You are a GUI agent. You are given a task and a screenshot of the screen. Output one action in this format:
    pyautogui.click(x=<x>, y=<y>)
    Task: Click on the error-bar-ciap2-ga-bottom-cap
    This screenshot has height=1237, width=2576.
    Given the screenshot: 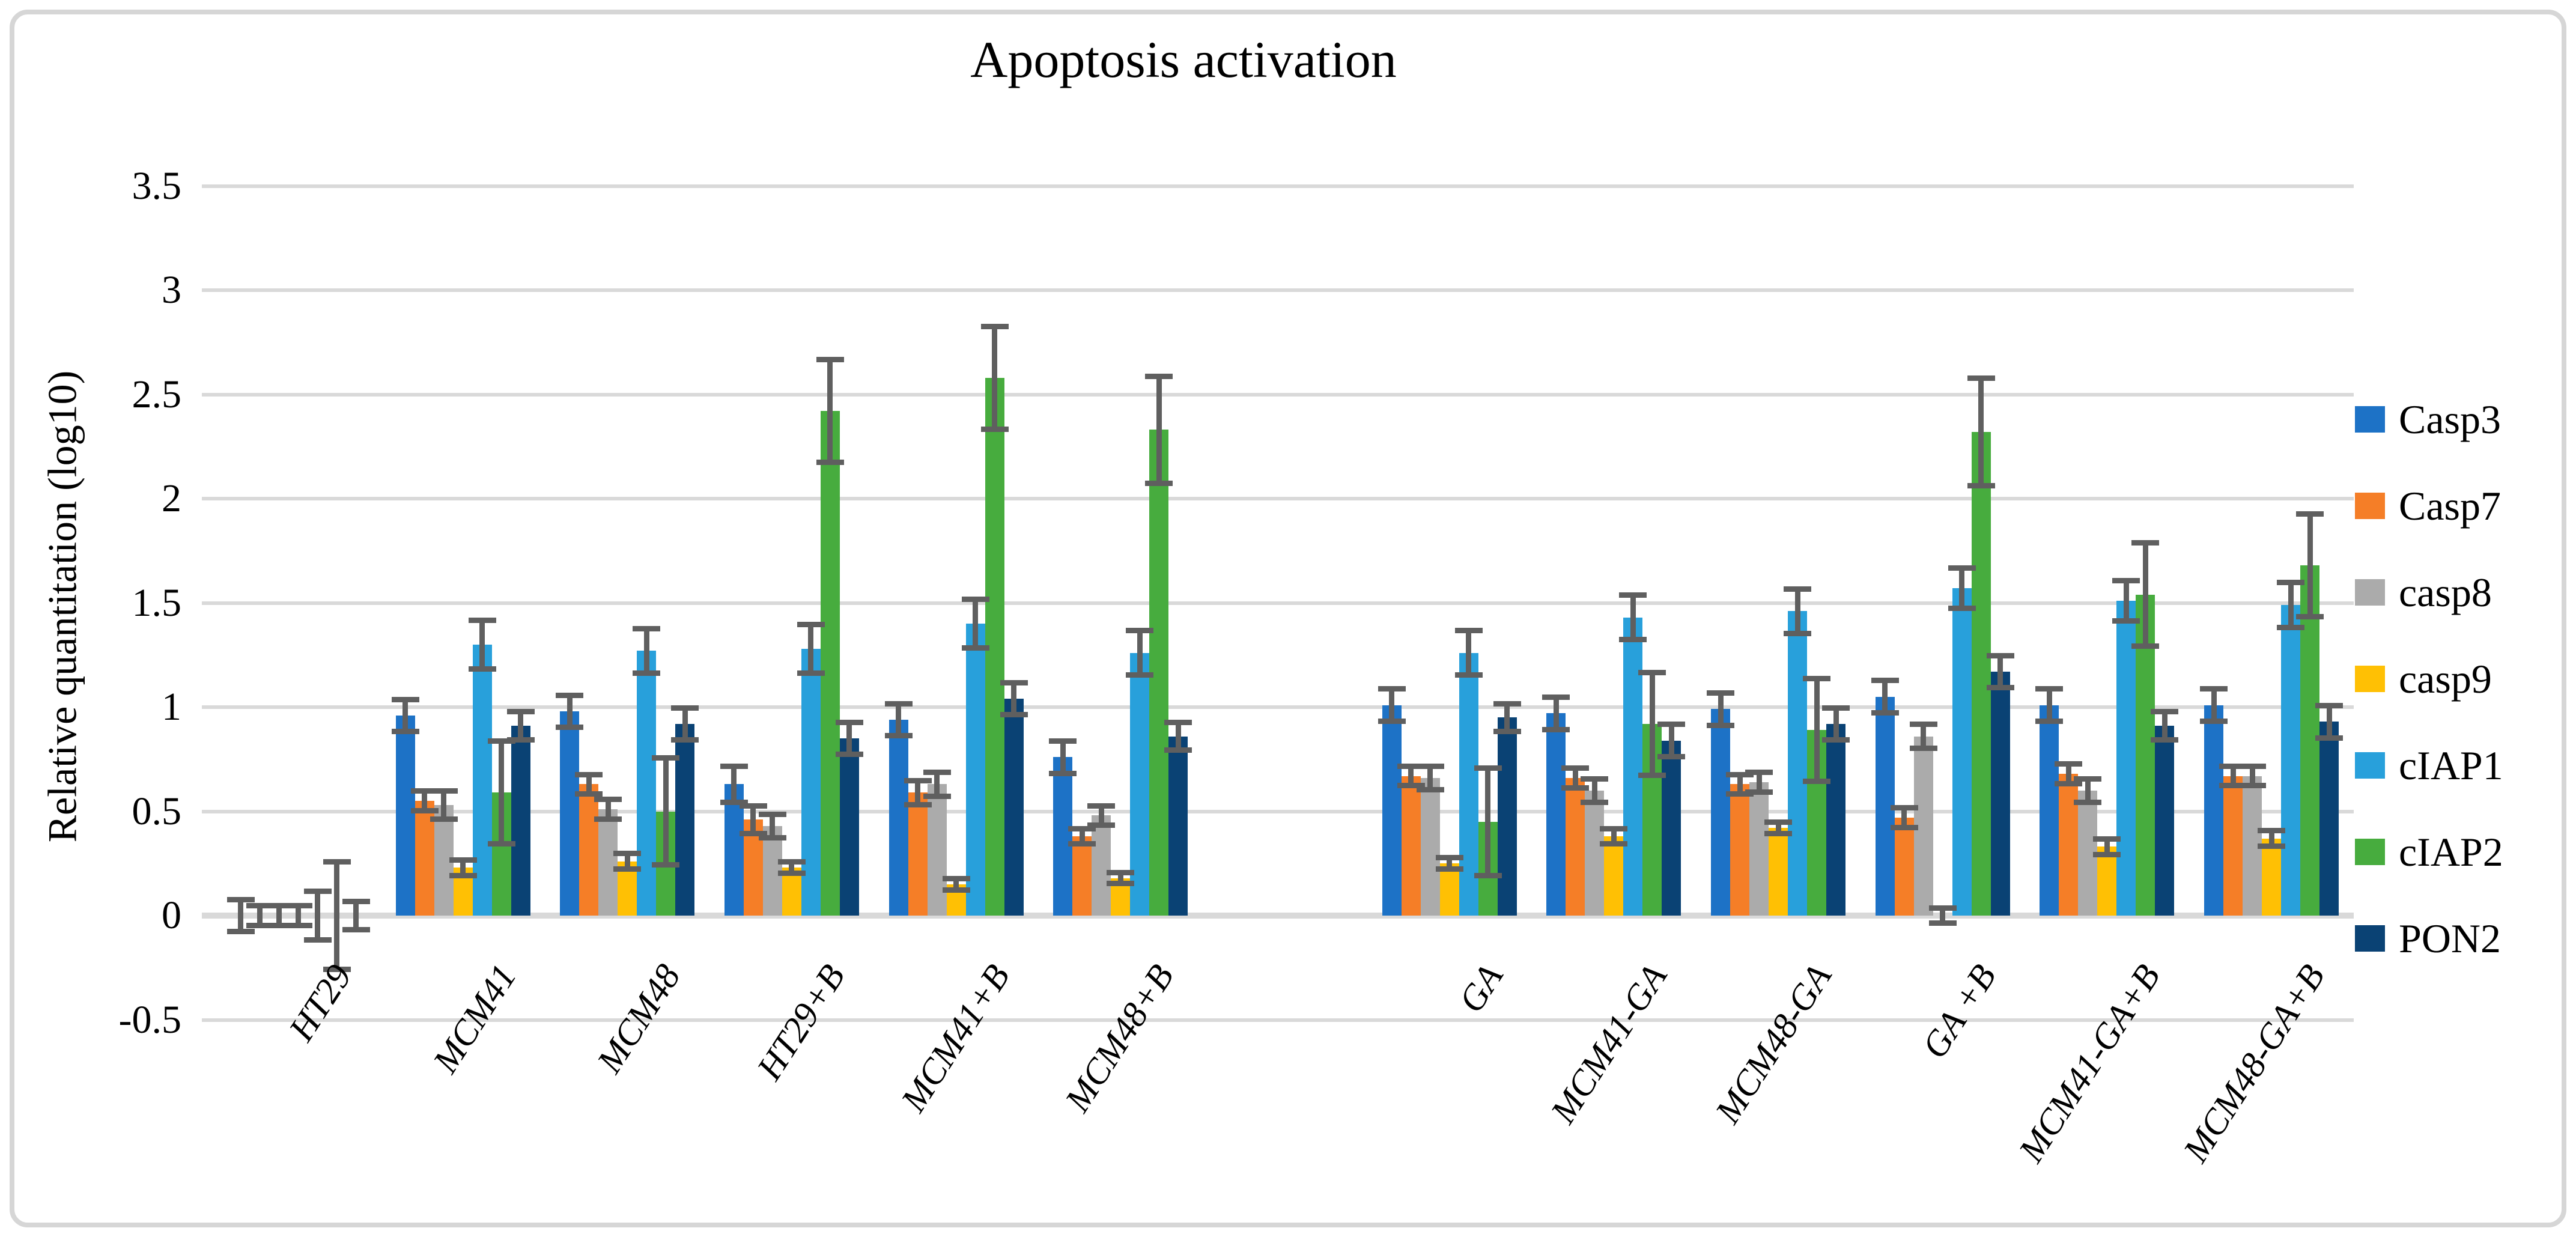 What is the action you would take?
    pyautogui.click(x=1488, y=875)
    